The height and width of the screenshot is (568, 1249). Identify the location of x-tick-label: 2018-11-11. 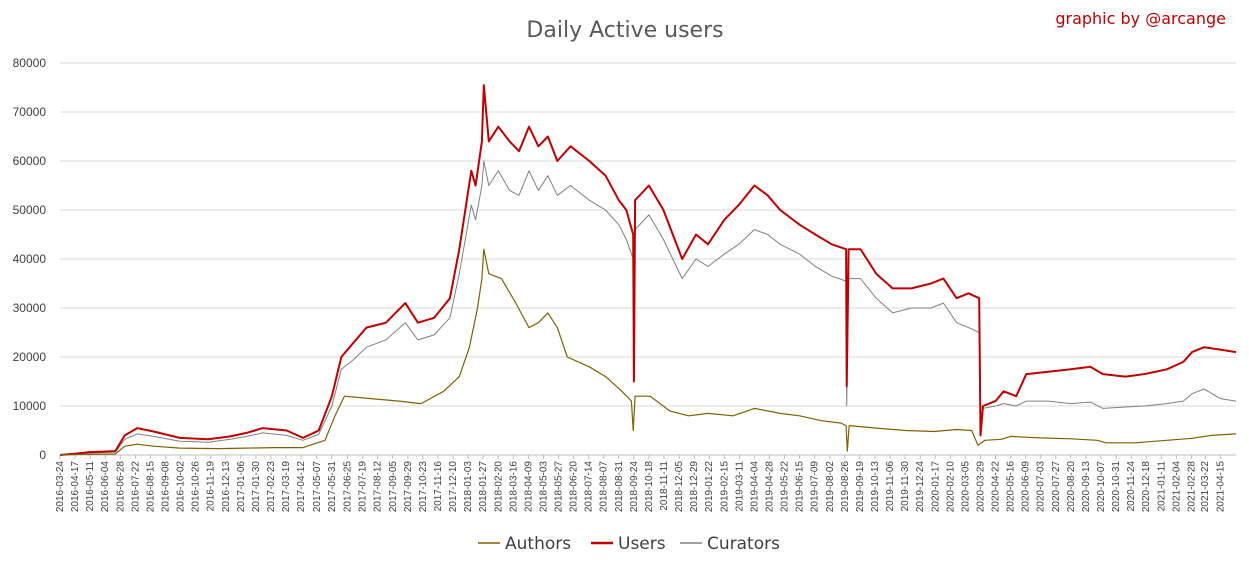
(664, 486).